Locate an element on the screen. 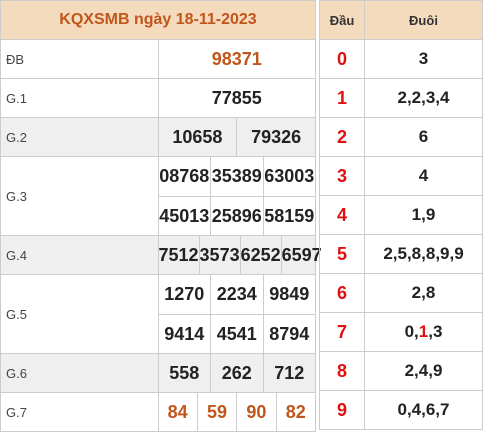 The height and width of the screenshot is (440, 483). prize-db-number: 98371 is located at coordinates (236, 59).